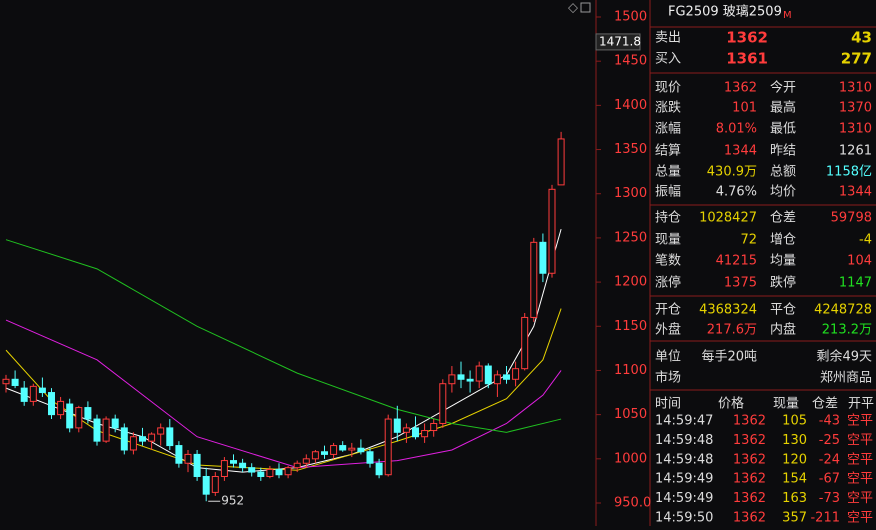  Describe the element at coordinates (783, 88) in the screenshot. I see `stat-label: 今开` at that location.